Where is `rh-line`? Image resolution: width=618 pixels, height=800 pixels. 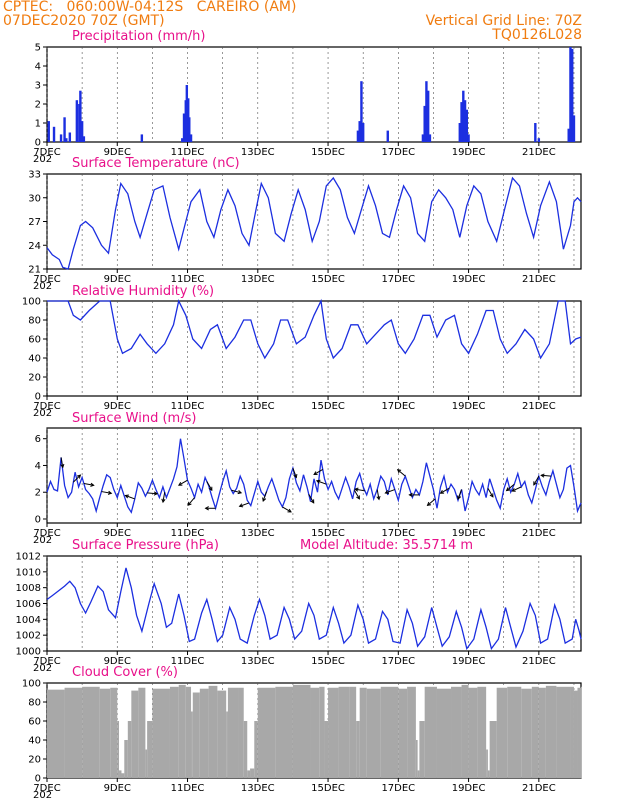
rh-line is located at coordinates (314, 329).